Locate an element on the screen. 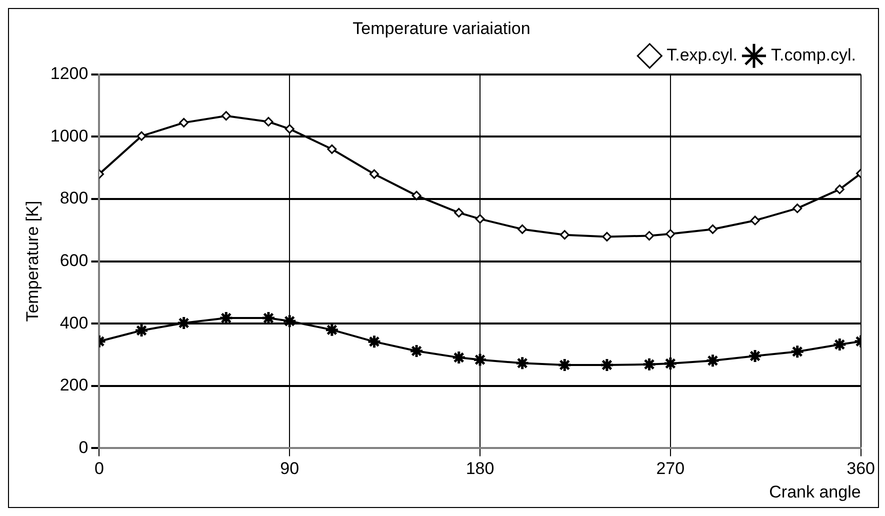 The width and height of the screenshot is (885, 516). x-tick-label: 360 is located at coordinates (861, 468).